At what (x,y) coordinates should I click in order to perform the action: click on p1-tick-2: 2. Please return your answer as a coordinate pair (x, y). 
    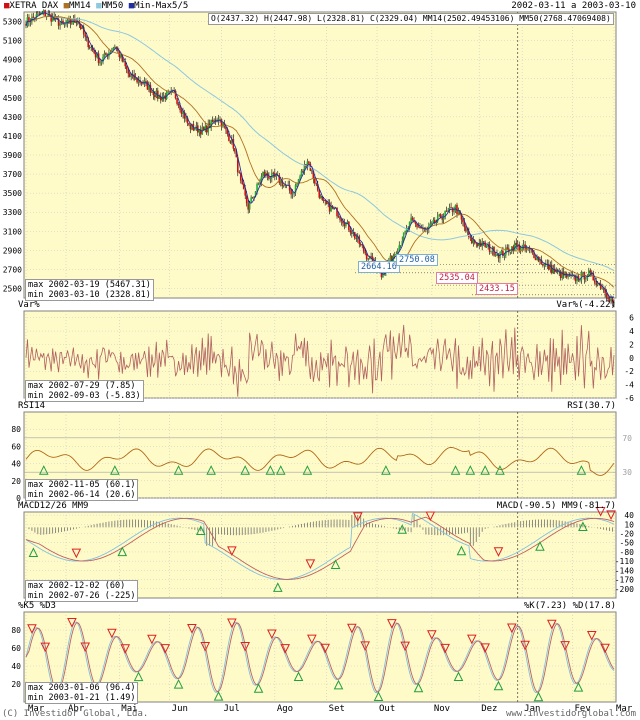
    Looking at the image, I should click on (631, 344).